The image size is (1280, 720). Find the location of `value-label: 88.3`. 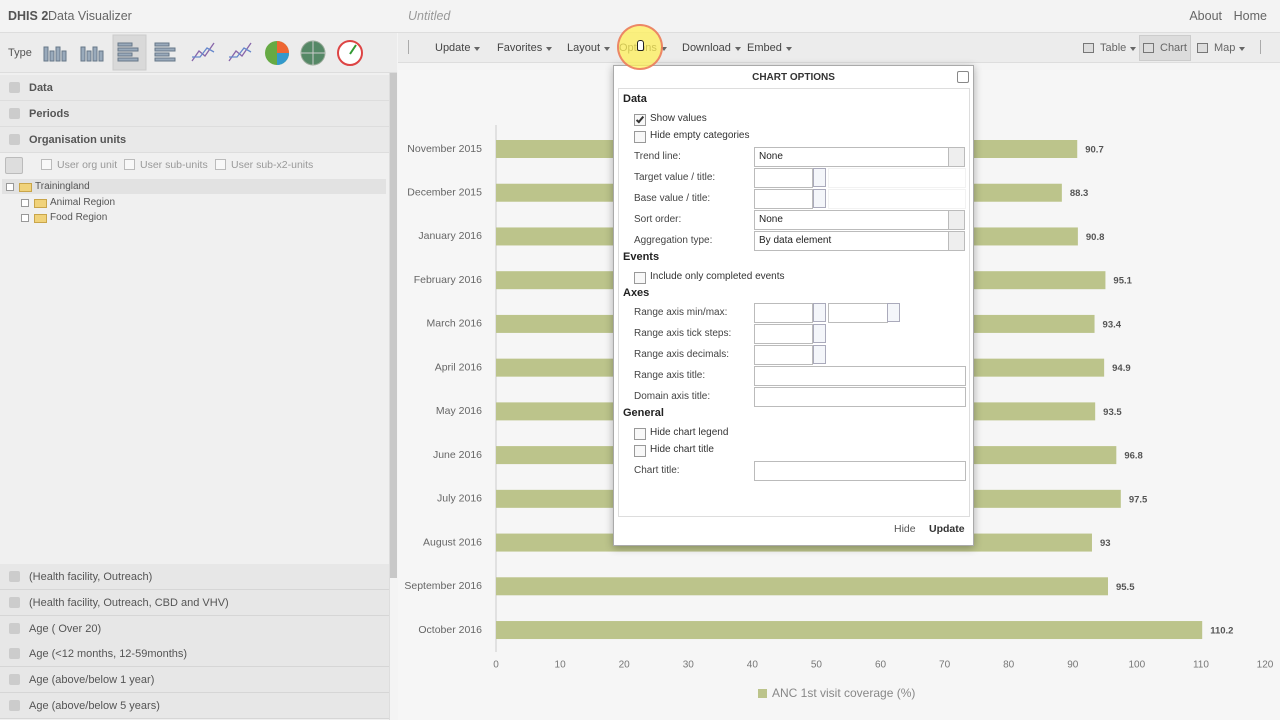

value-label: 88.3 is located at coordinates (1079, 193).